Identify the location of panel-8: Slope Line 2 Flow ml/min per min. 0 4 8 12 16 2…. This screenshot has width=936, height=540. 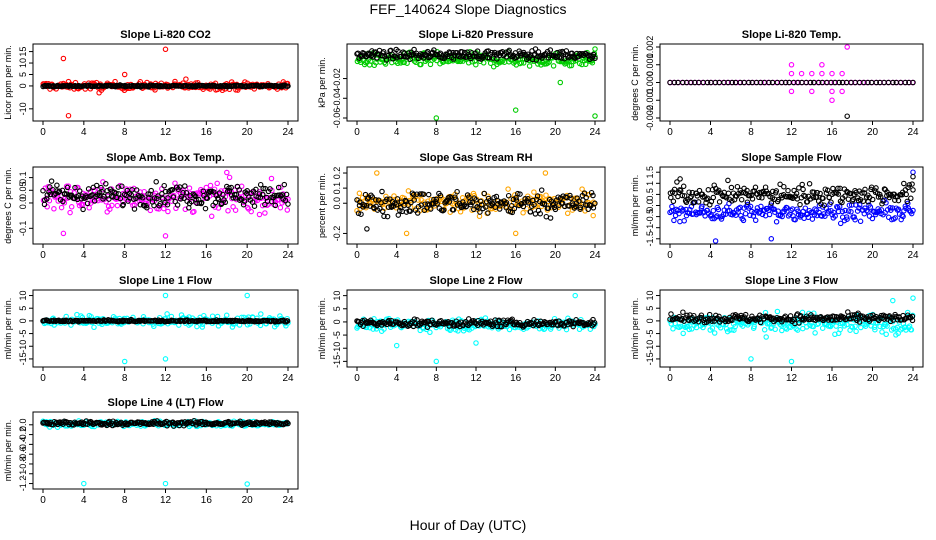
(461, 329).